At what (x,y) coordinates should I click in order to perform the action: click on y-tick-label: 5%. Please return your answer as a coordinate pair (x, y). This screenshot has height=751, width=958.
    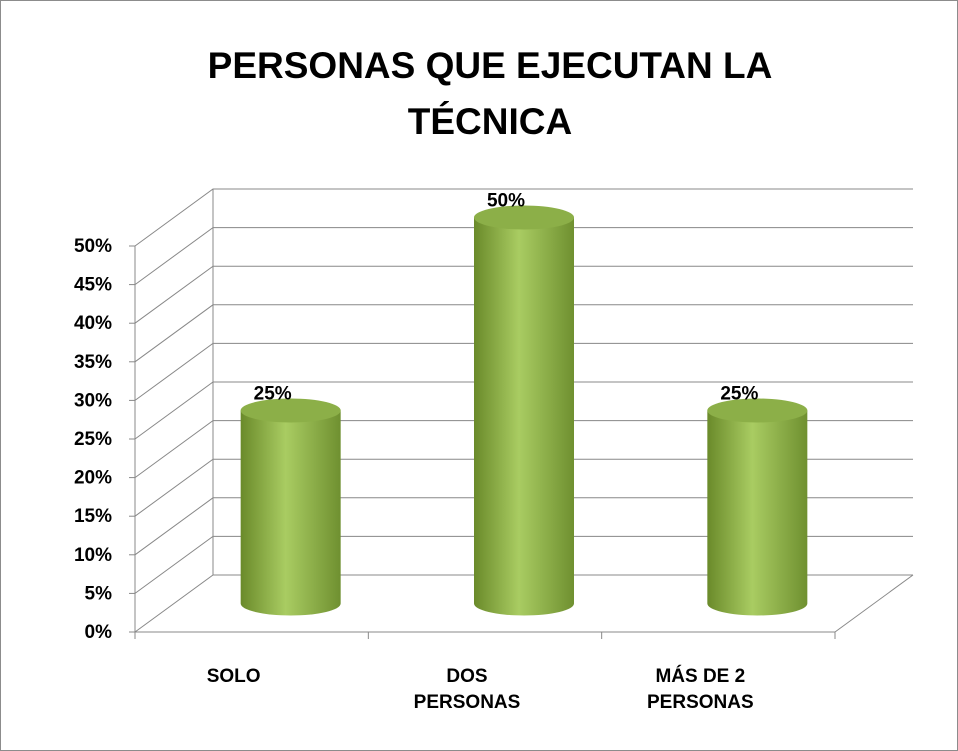
    Looking at the image, I should click on (99, 593).